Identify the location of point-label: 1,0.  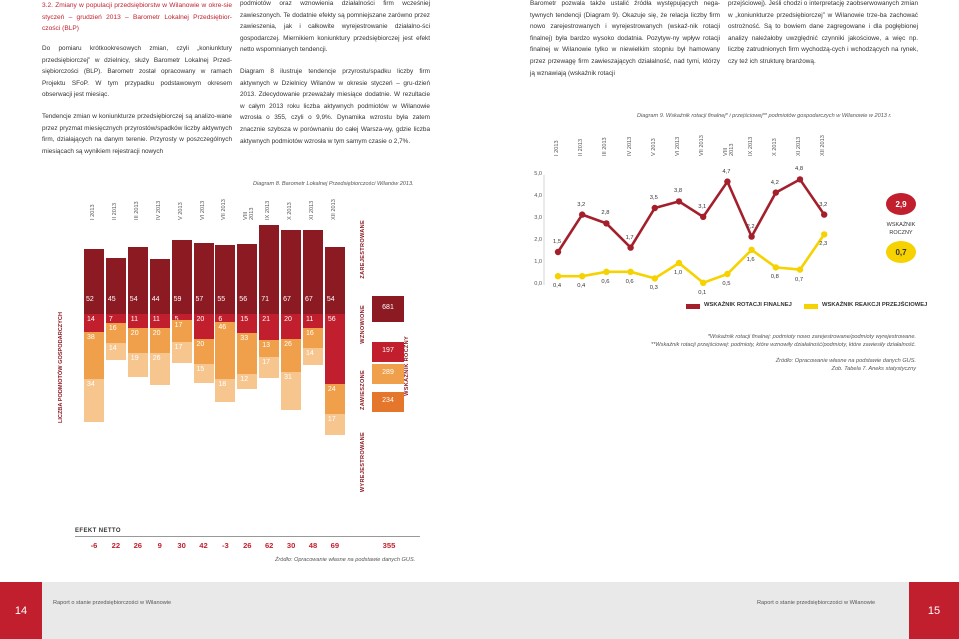
(678, 273).